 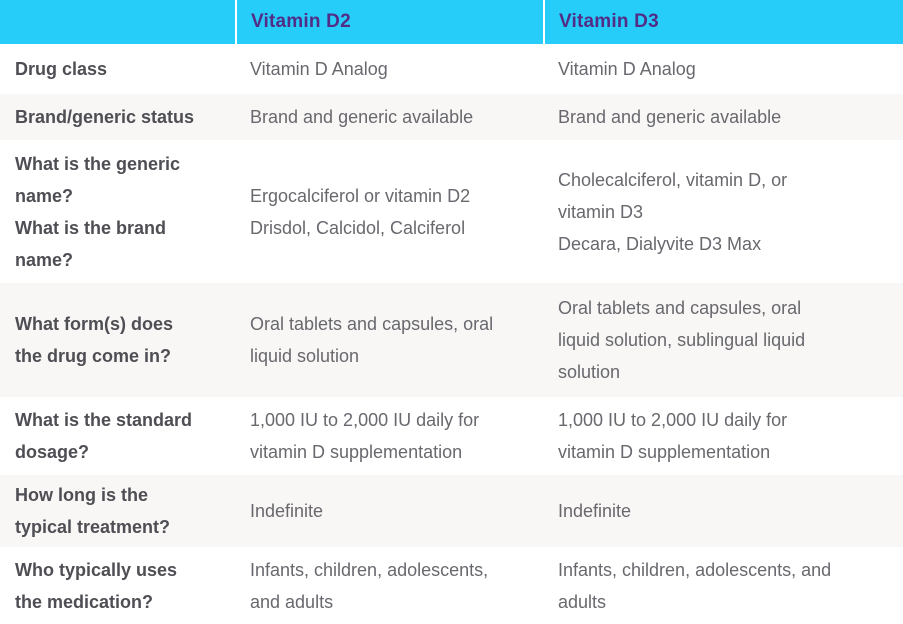 I want to click on header-cell-empty, so click(x=118, y=22).